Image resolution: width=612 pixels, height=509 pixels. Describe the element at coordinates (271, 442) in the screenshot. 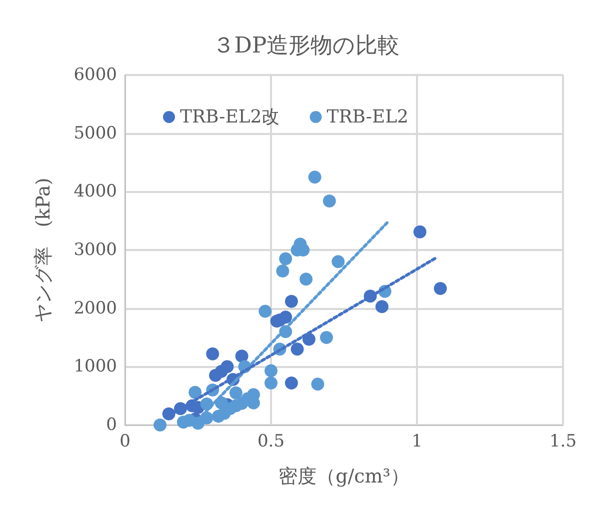

I see `x-tick-label: 0.5` at that location.